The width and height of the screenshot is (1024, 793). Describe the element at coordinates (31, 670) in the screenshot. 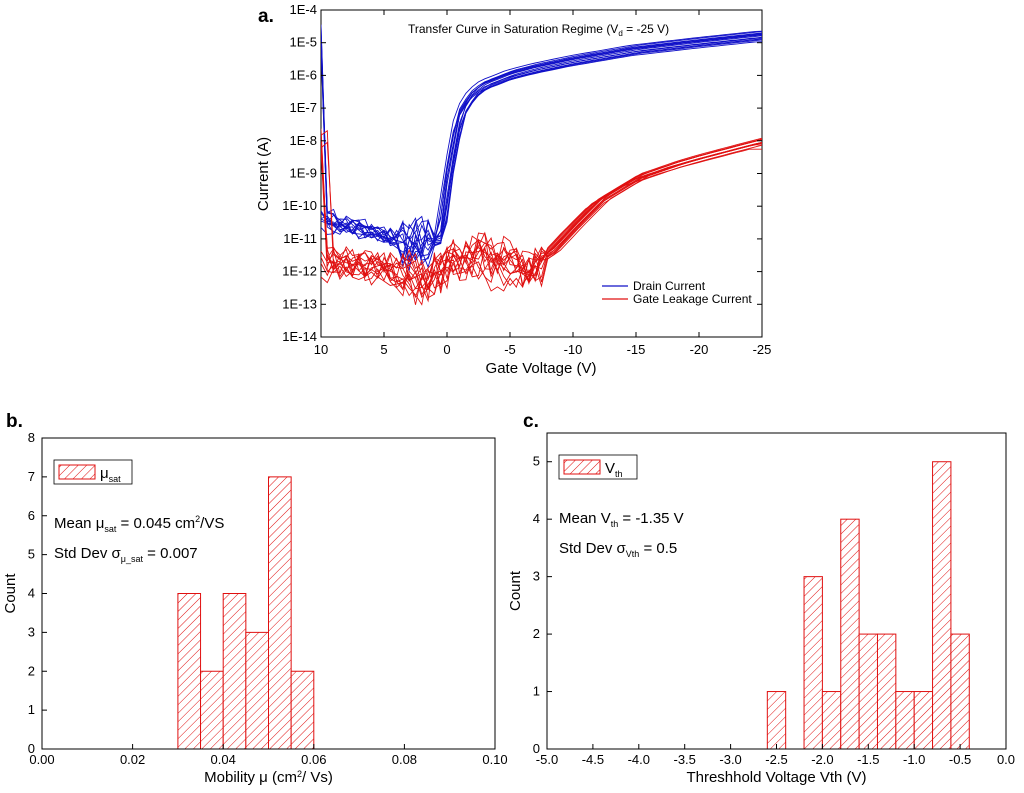

I see `panel-b-y-tick-label: 2` at that location.